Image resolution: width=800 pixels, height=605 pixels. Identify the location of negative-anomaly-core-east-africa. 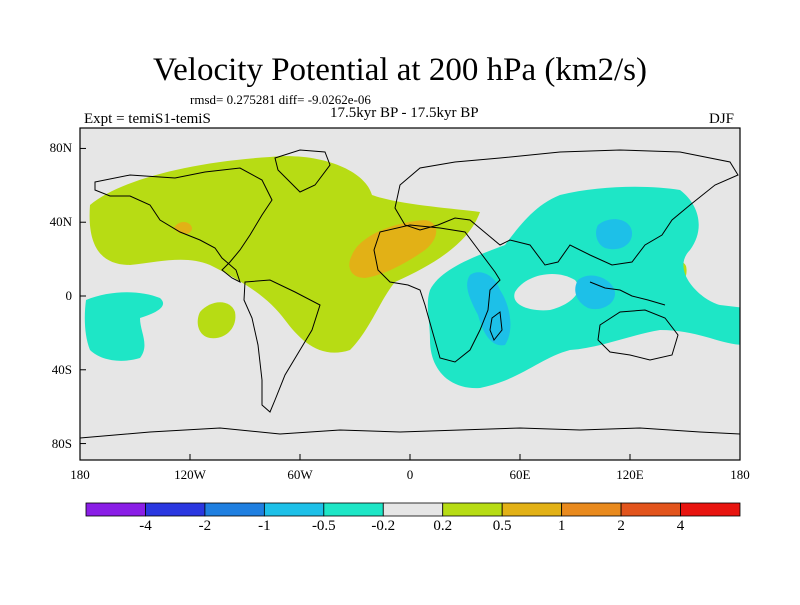
(489, 309).